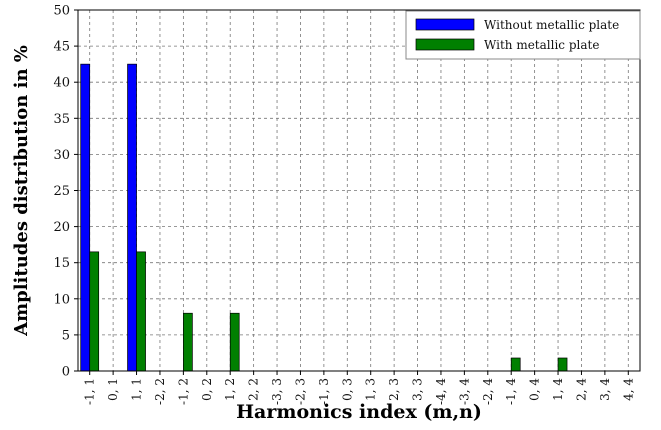  I want to click on bar-with-plate--1_1, so click(94, 311).